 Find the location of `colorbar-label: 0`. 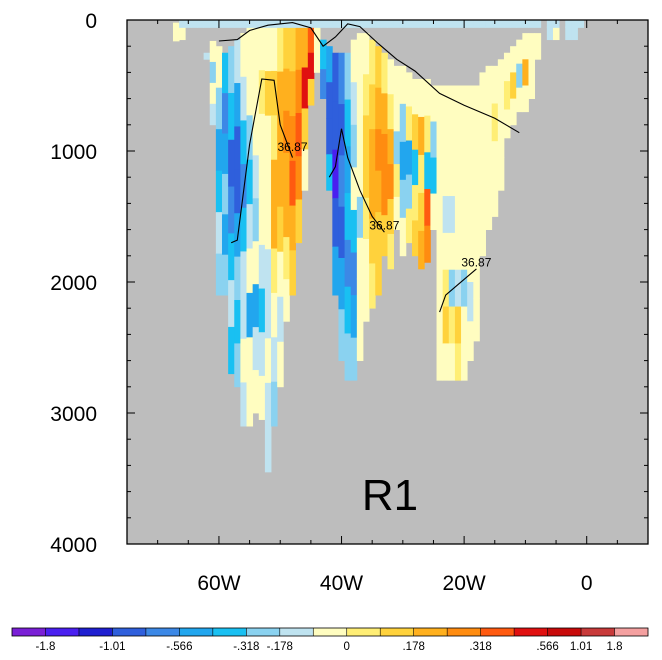

colorbar-label: 0 is located at coordinates (347, 647).